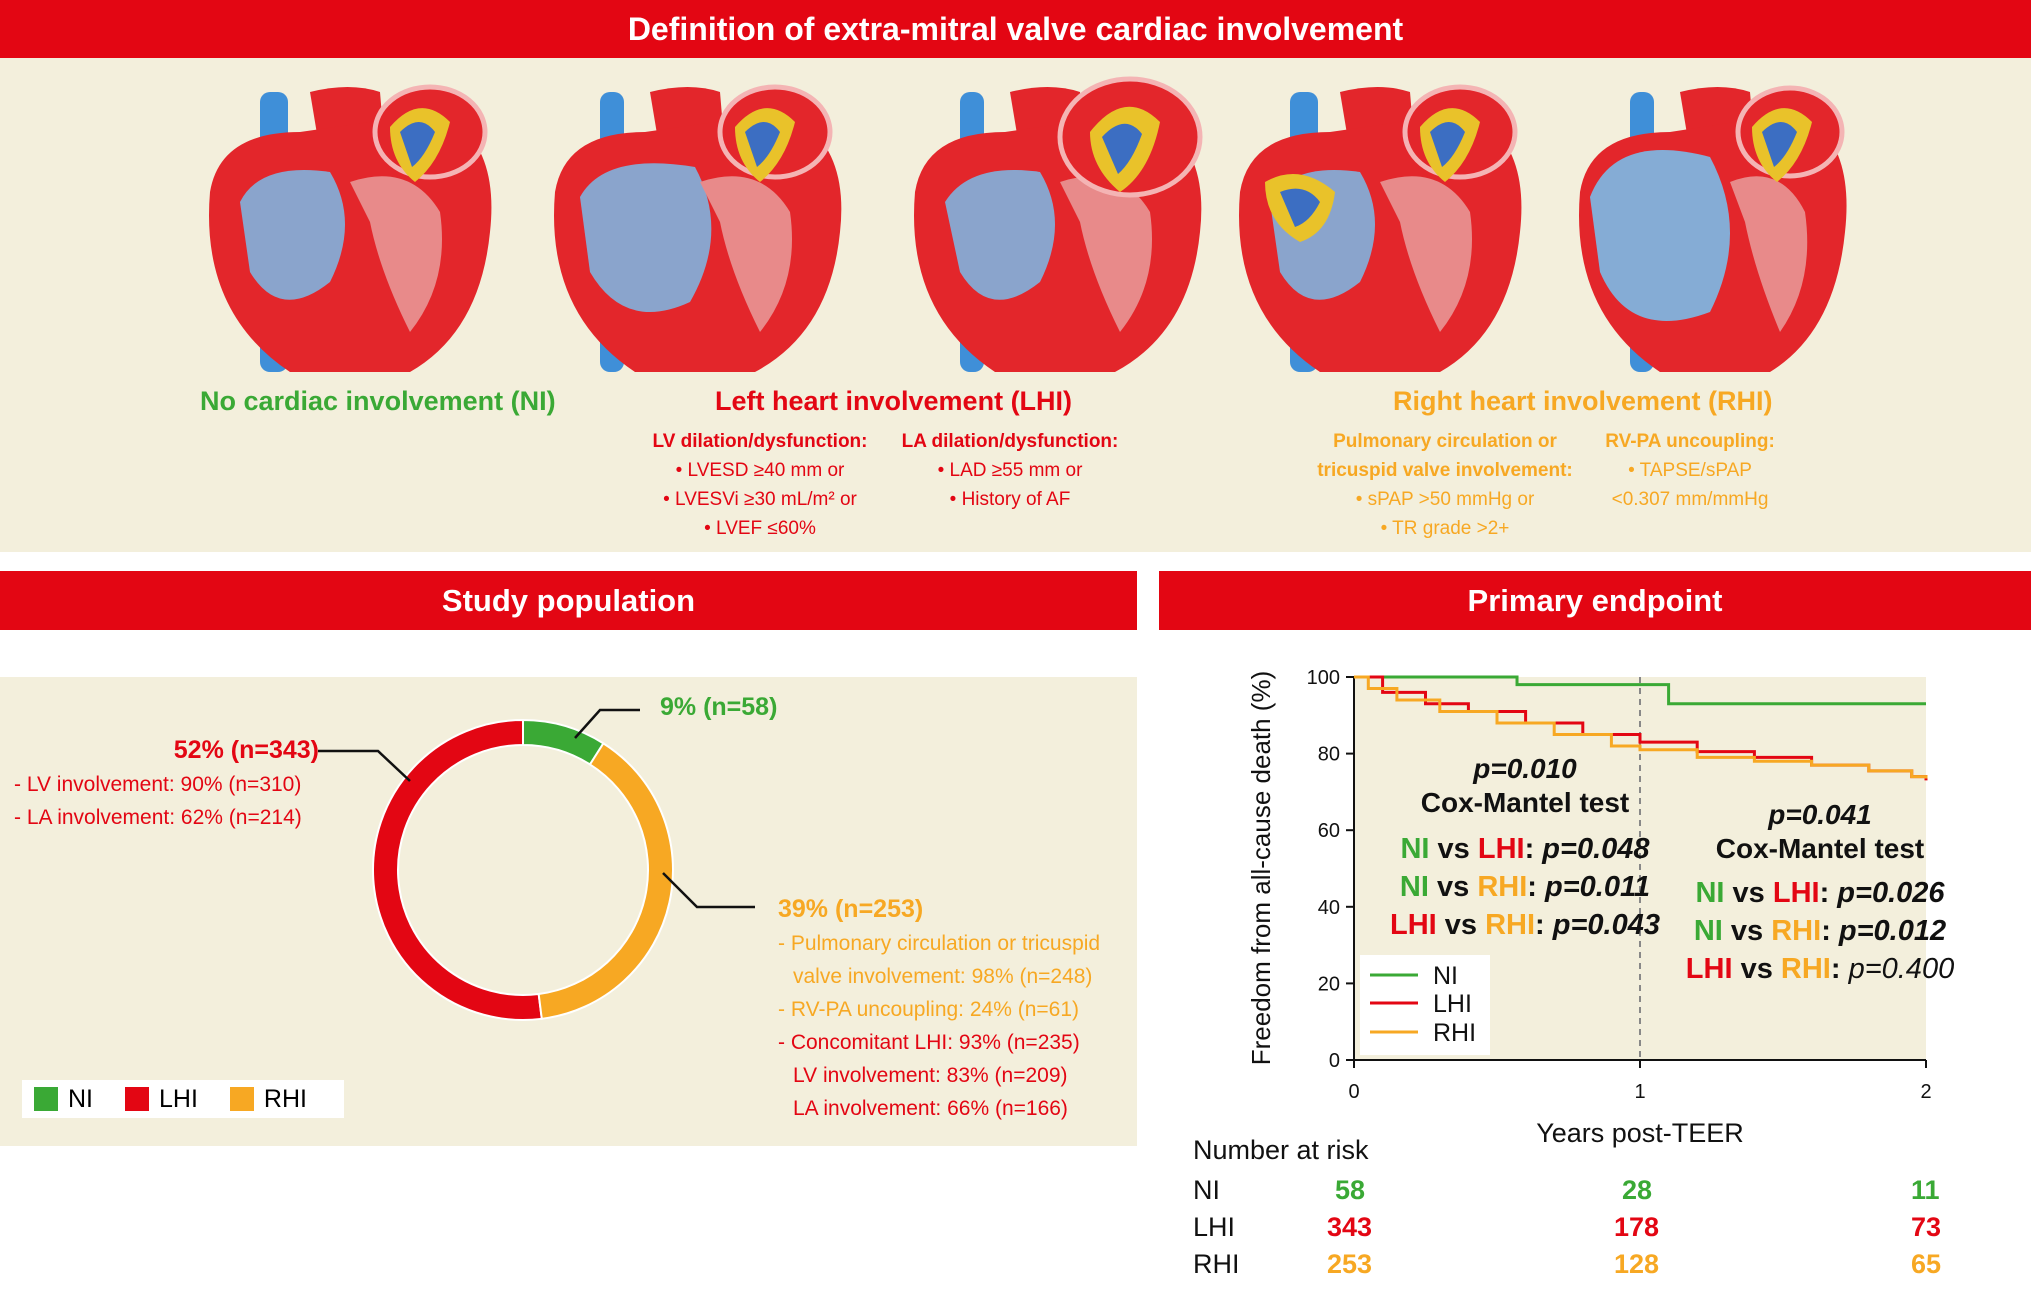 The image size is (2031, 1296). What do you see at coordinates (1206, 1190) in the screenshot?
I see `risk-row-label-ni: NI` at bounding box center [1206, 1190].